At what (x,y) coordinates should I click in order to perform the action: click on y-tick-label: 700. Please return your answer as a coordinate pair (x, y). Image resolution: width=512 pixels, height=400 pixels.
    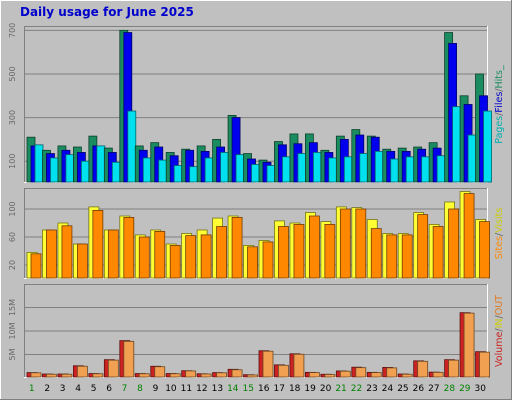
    Looking at the image, I should click on (12, 30).